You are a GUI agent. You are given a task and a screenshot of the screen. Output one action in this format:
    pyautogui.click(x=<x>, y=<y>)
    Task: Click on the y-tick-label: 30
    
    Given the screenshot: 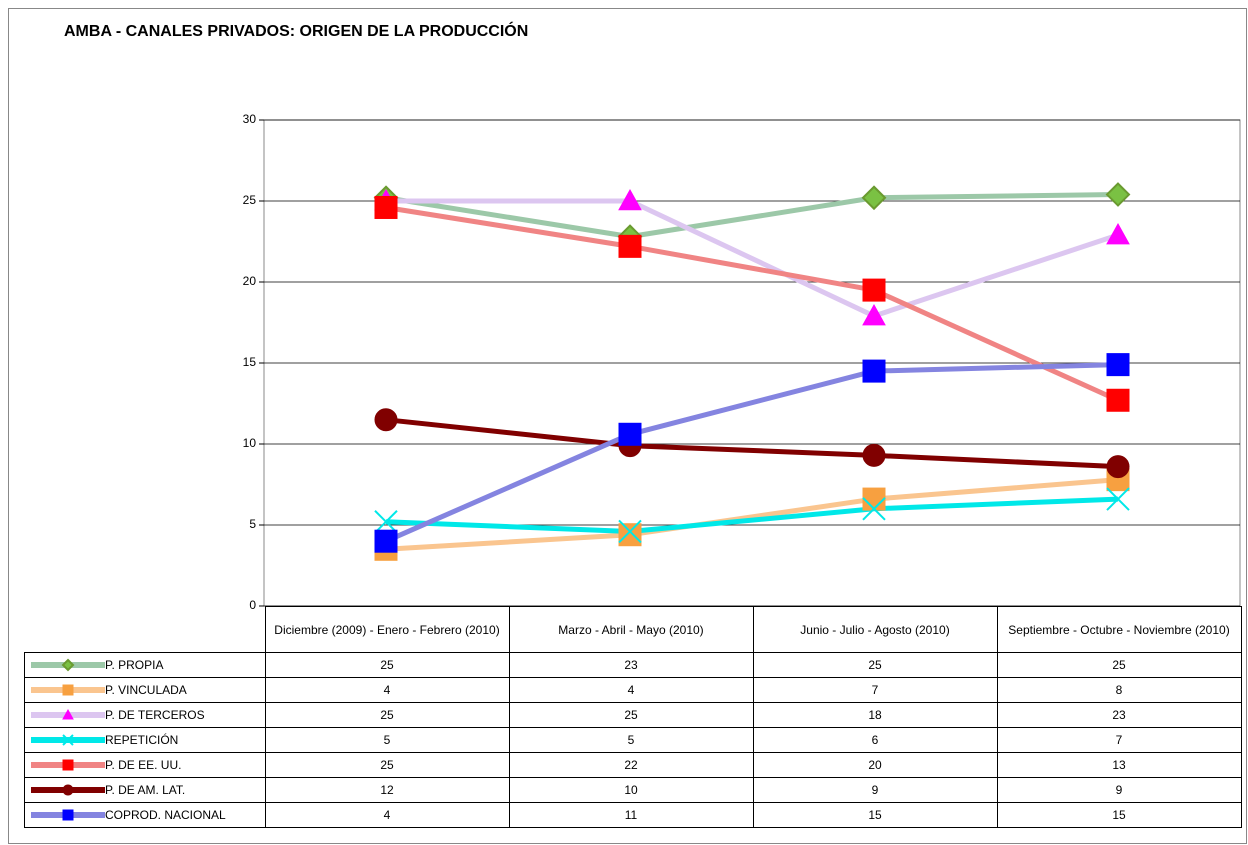 What is the action you would take?
    pyautogui.click(x=250, y=119)
    